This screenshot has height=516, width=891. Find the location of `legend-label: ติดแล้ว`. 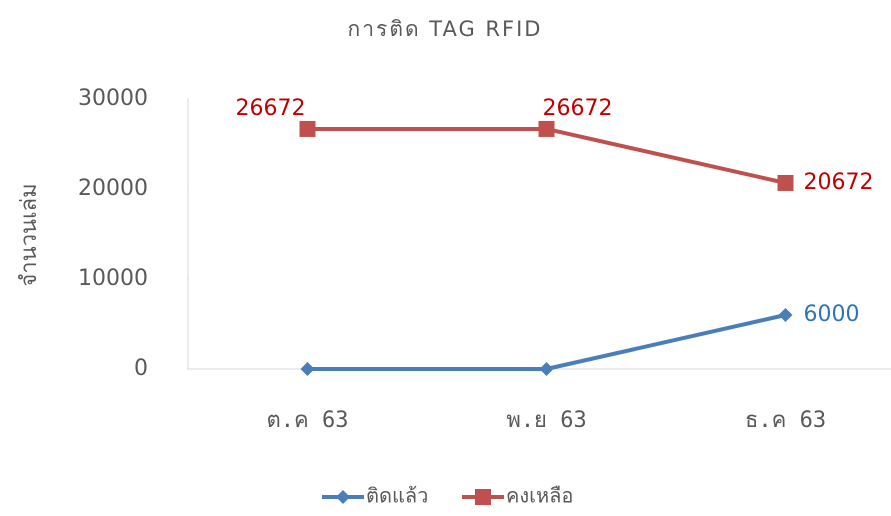

legend-label: ติดแล้ว is located at coordinates (397, 496).